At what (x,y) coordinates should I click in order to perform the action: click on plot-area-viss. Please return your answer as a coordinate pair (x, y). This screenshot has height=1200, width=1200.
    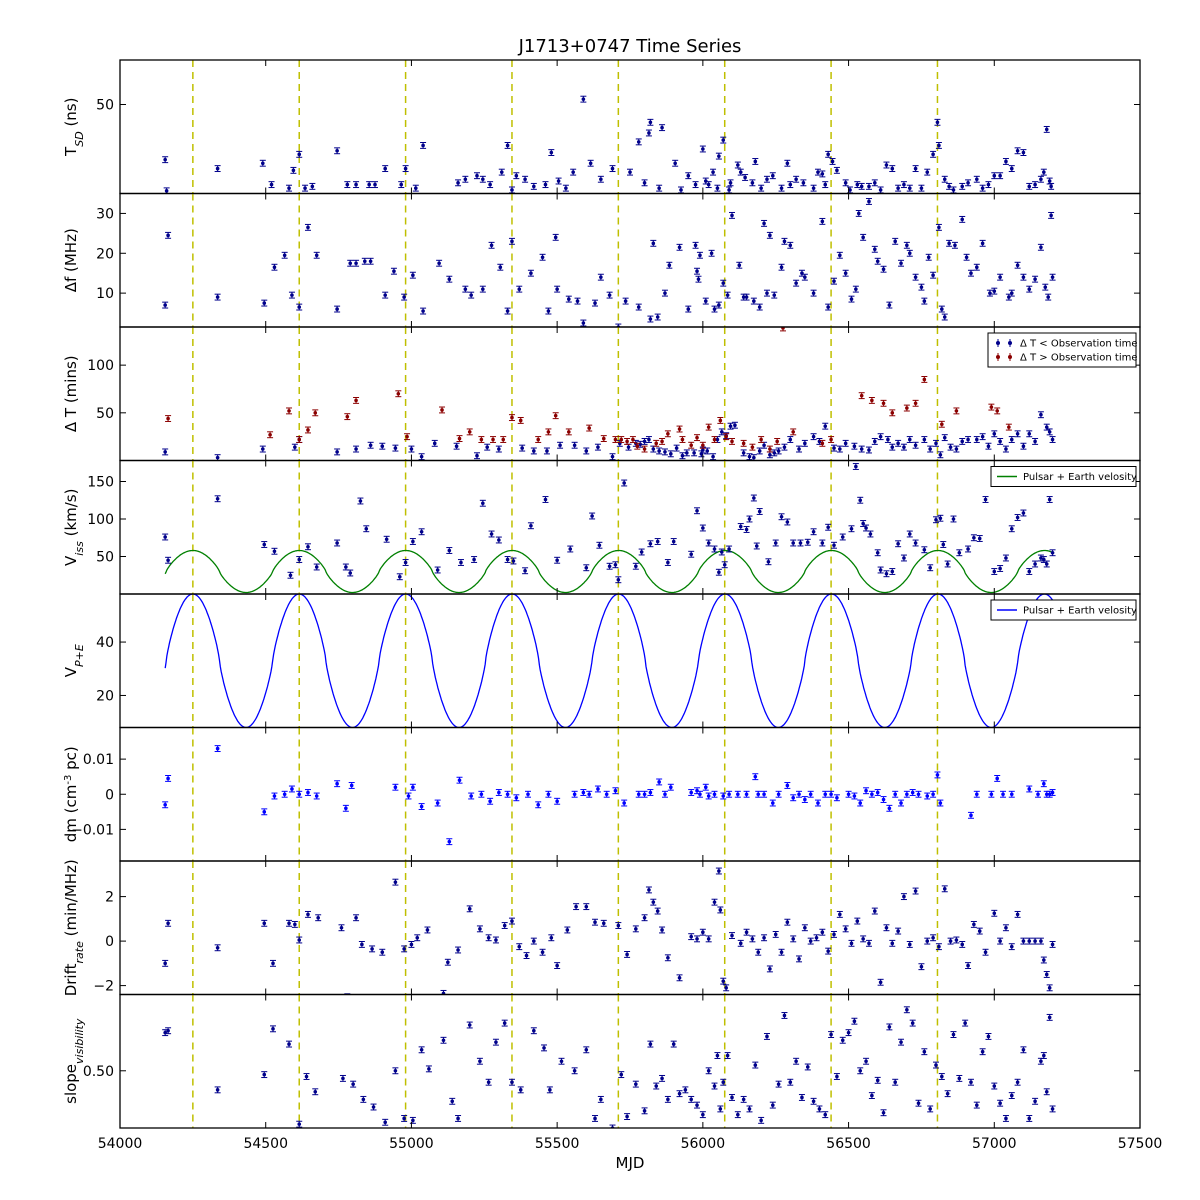
    Looking at the image, I should click on (609, 527).